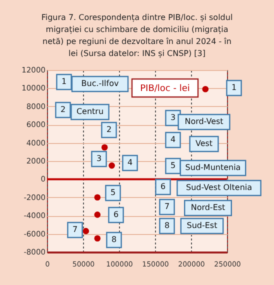  Describe the element at coordinates (202, 225) in the screenshot. I see `annotation: Sud-Est` at that location.